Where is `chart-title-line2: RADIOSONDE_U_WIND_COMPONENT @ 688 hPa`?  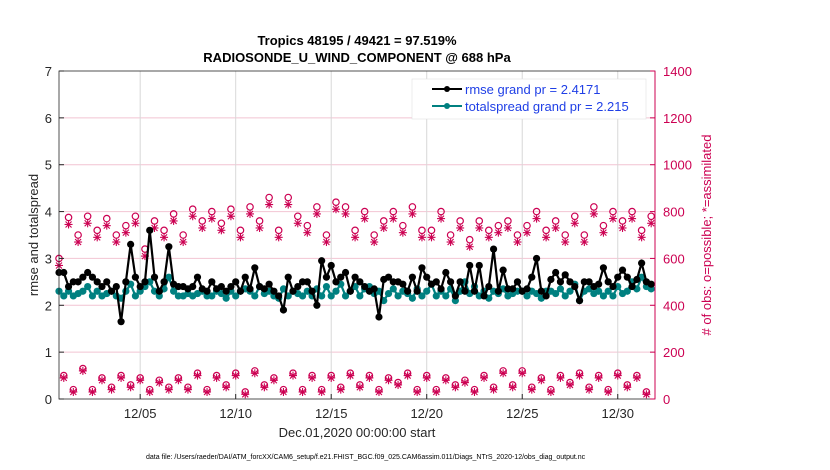
chart-title-line2: RADIOSONDE_U_WIND_COMPONENT @ 688 hPa is located at coordinates (357, 57).